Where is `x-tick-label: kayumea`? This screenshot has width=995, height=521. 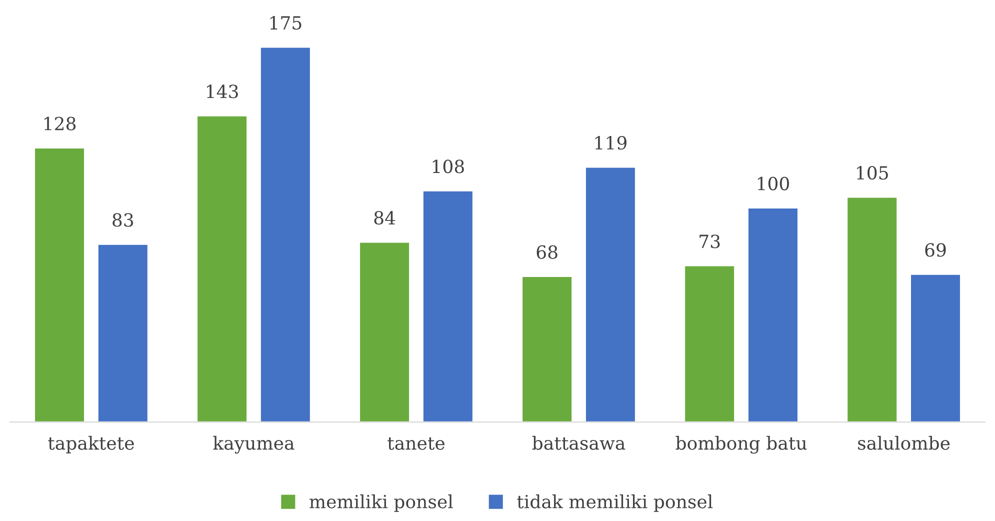 x-tick-label: kayumea is located at coordinates (253, 445).